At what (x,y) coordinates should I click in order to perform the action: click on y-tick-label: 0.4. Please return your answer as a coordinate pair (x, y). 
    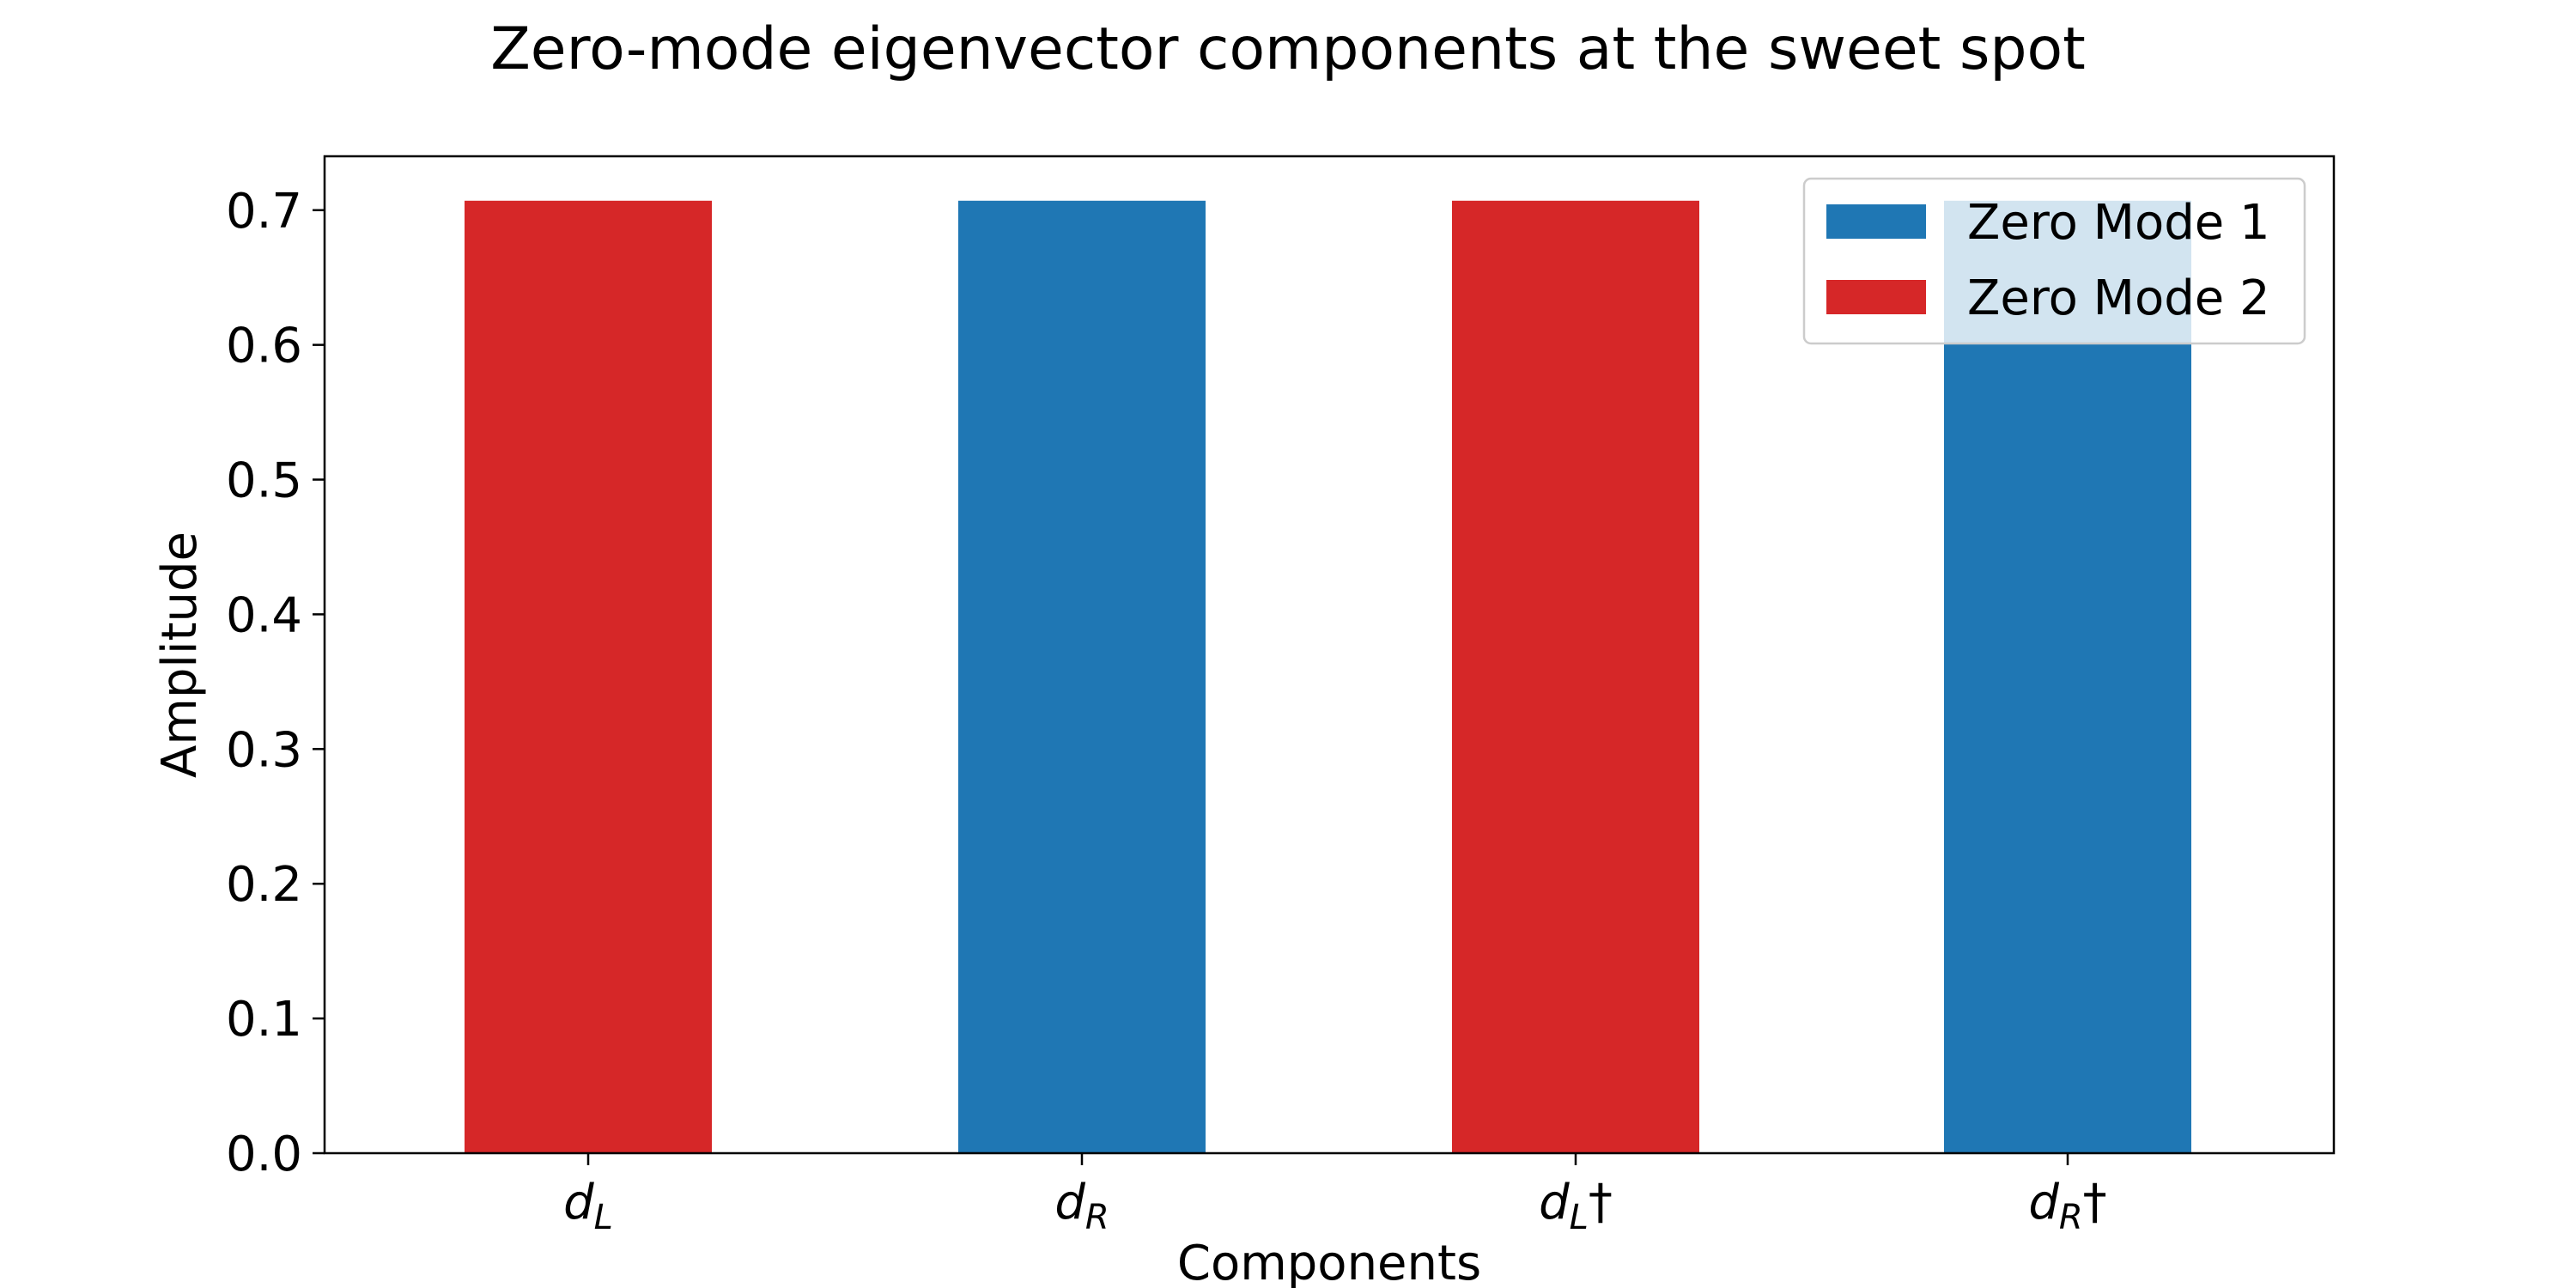
    Looking at the image, I should click on (264, 615).